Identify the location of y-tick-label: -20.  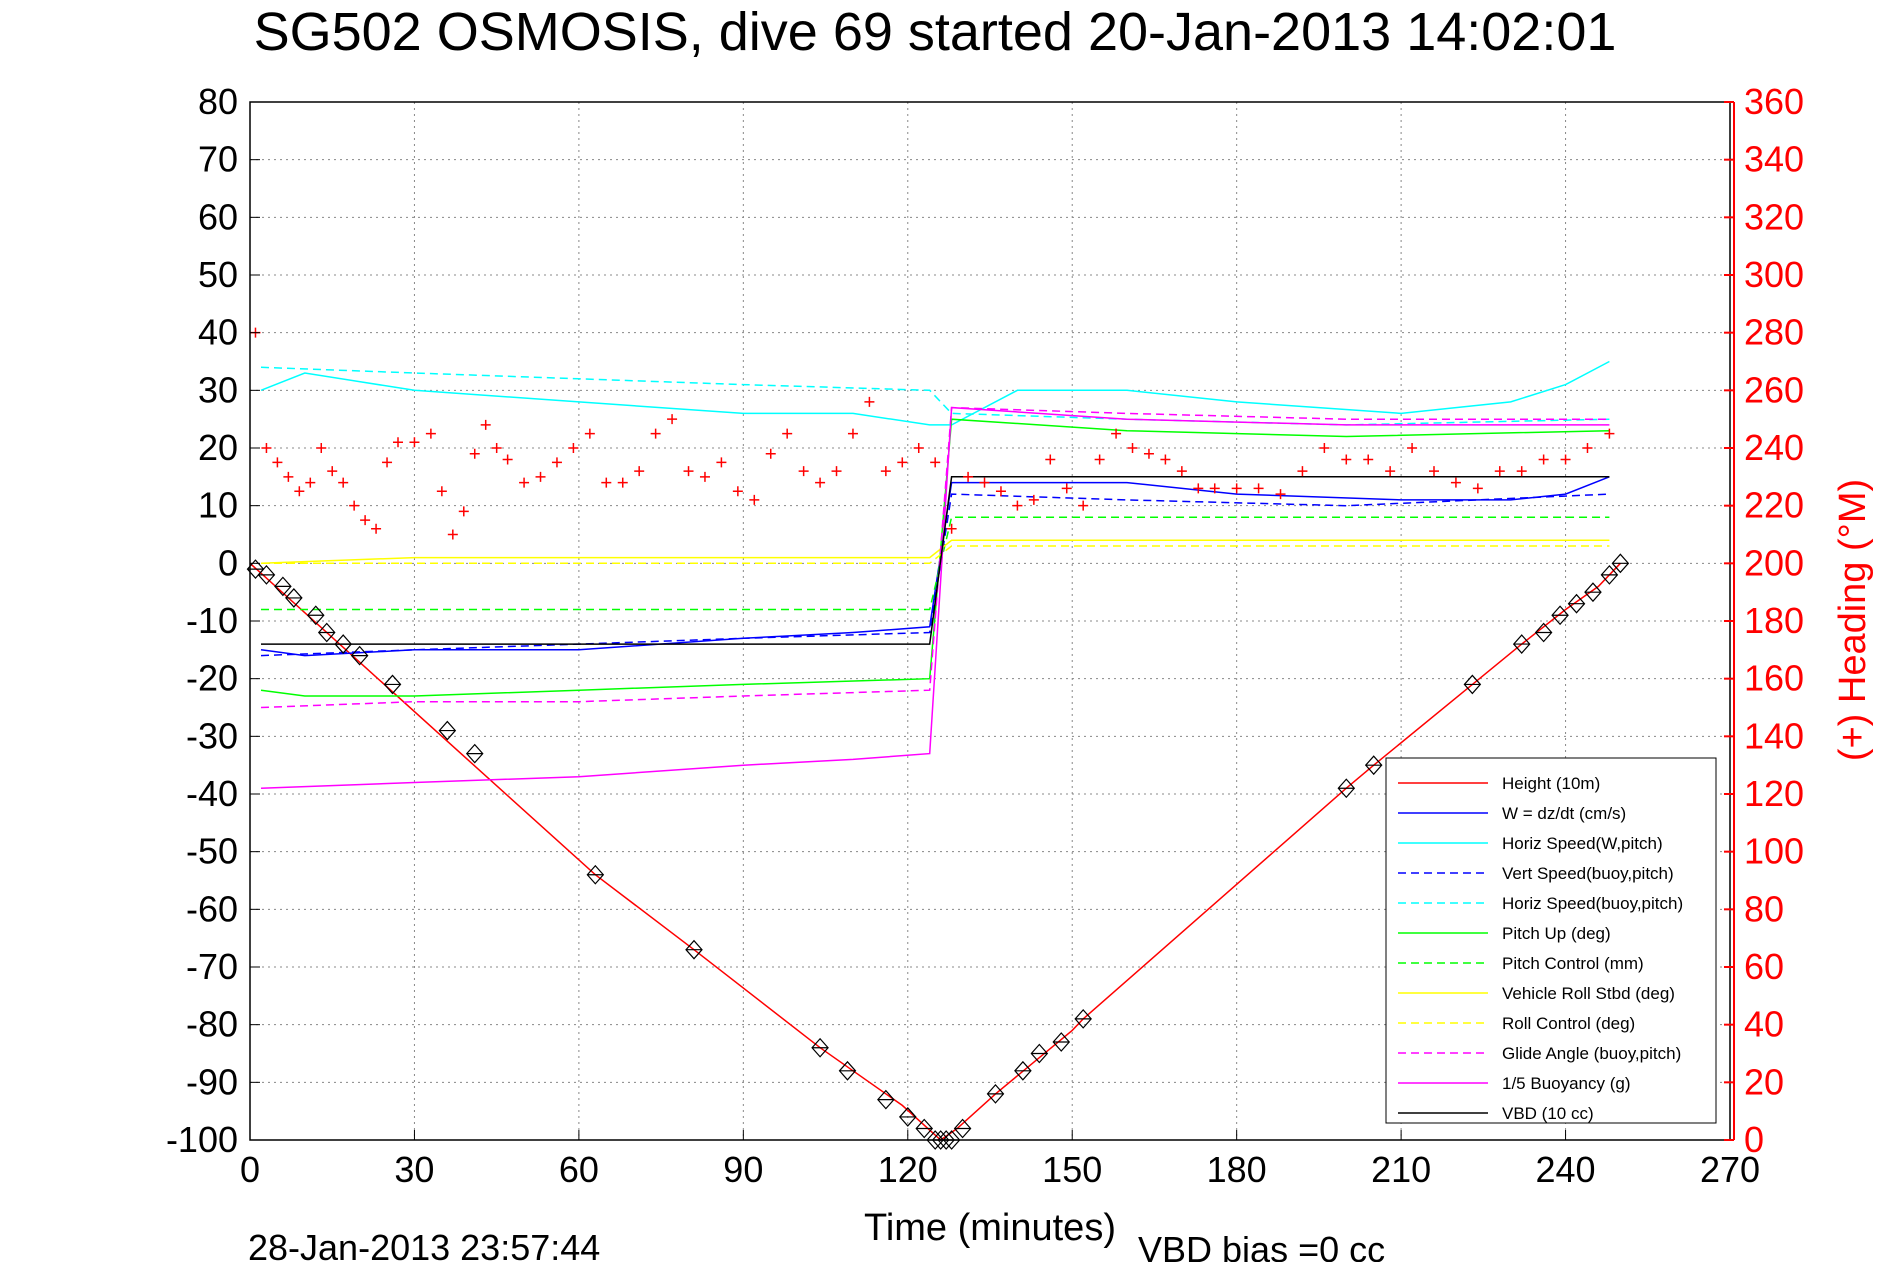
(212, 678).